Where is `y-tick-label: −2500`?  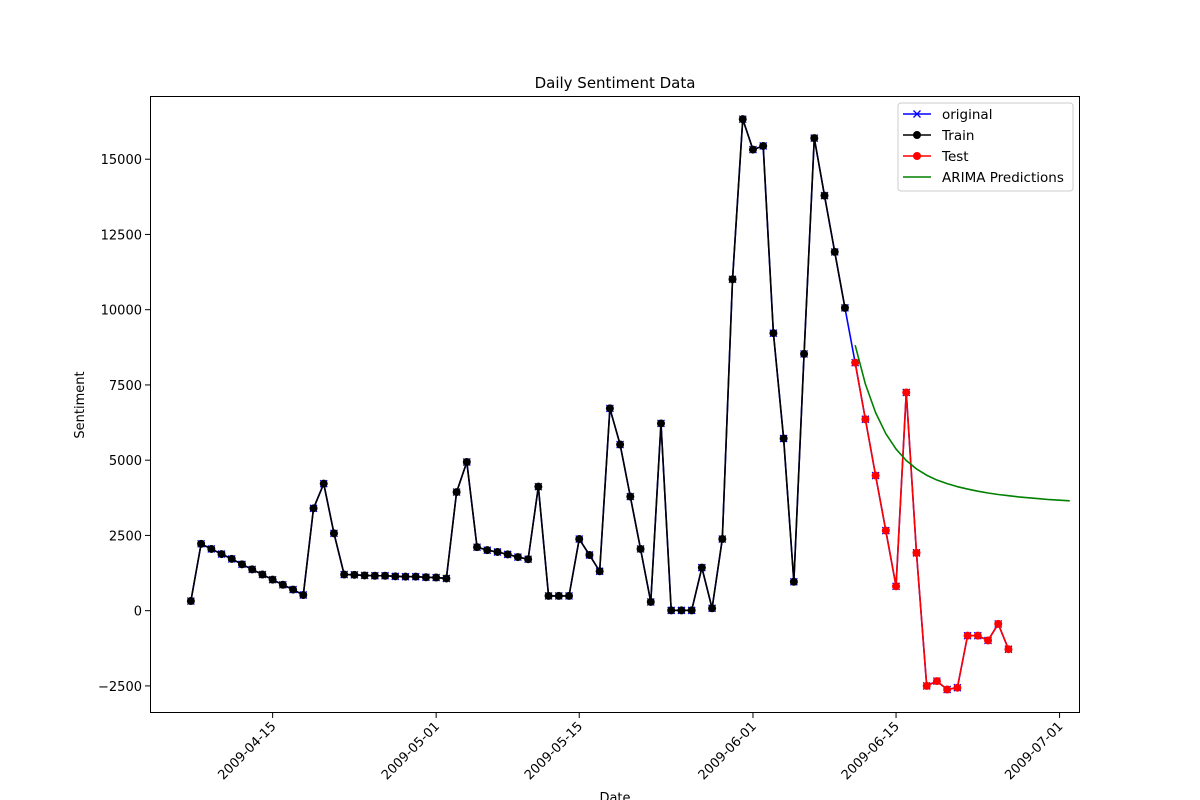
y-tick-label: −2500 is located at coordinates (120, 687).